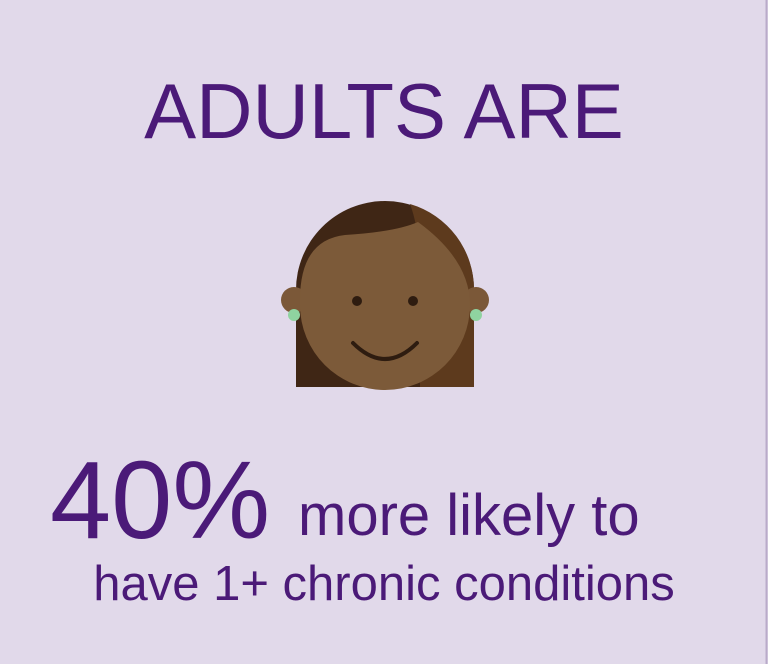 Image resolution: width=768 pixels, height=664 pixels. What do you see at coordinates (384, 111) in the screenshot?
I see `heading: ADULTS ARE` at bounding box center [384, 111].